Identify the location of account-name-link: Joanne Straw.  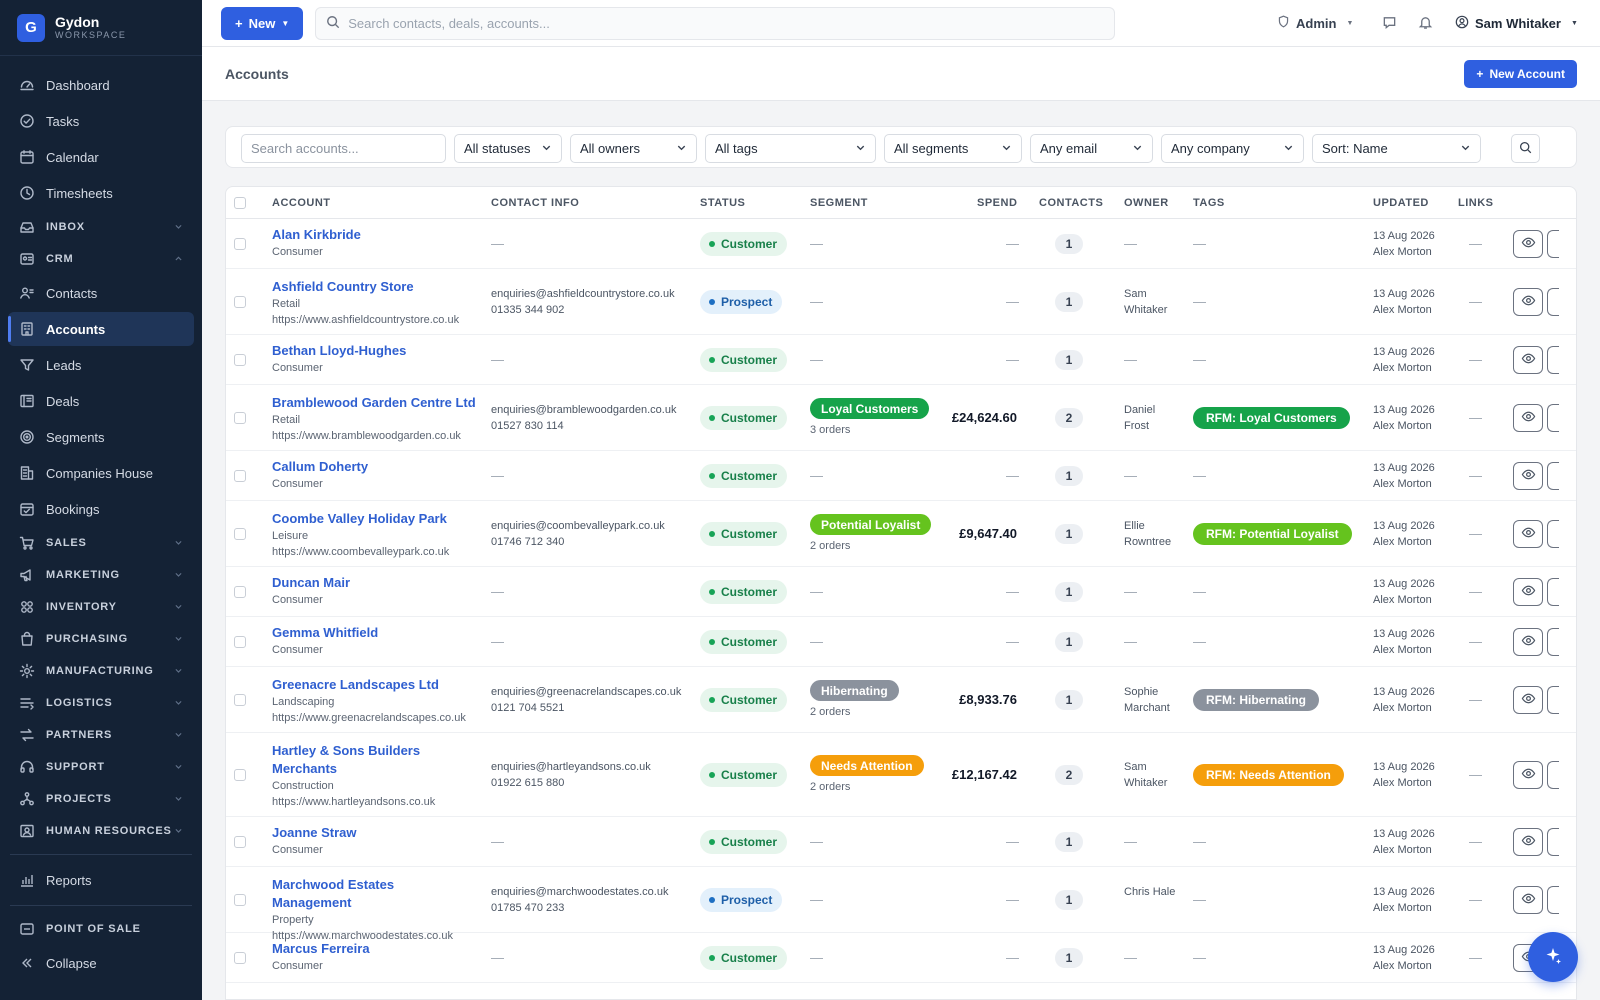
(314, 832).